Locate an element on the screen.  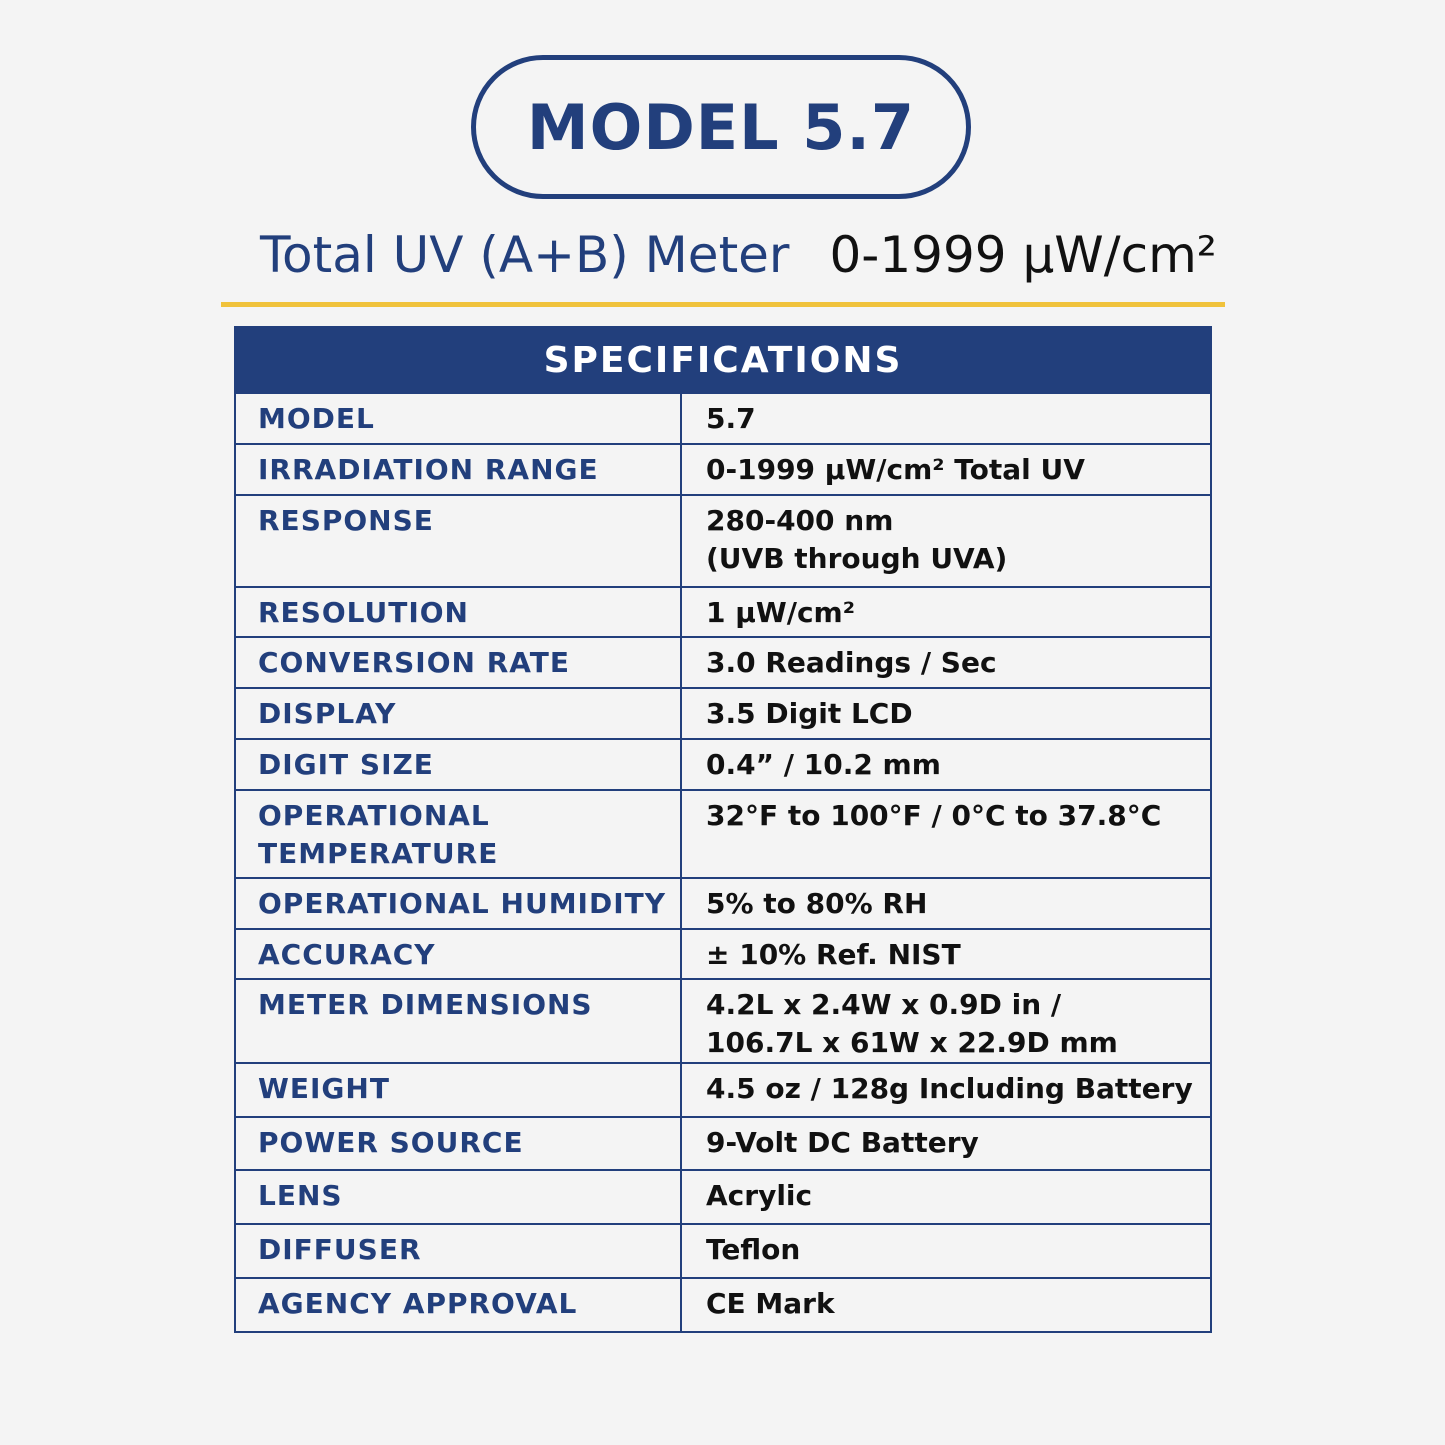
spec-label: DISPLAY is located at coordinates (459, 713).